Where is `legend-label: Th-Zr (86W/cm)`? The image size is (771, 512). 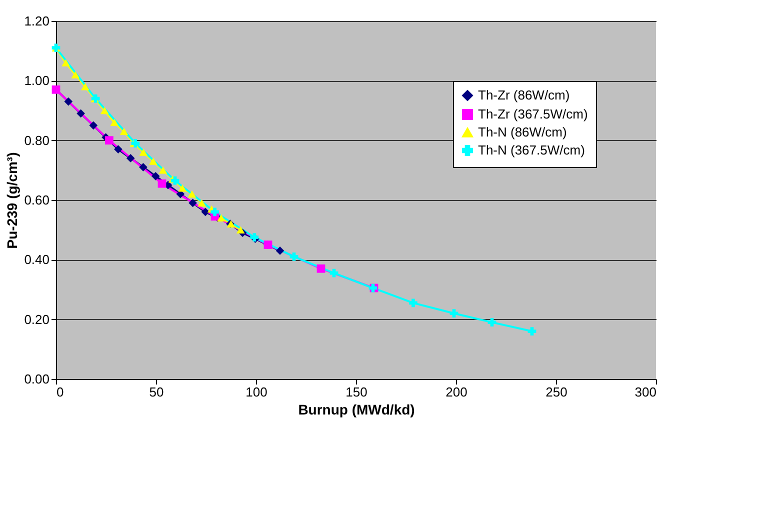
legend-label: Th-Zr (86W/cm) is located at coordinates (524, 95).